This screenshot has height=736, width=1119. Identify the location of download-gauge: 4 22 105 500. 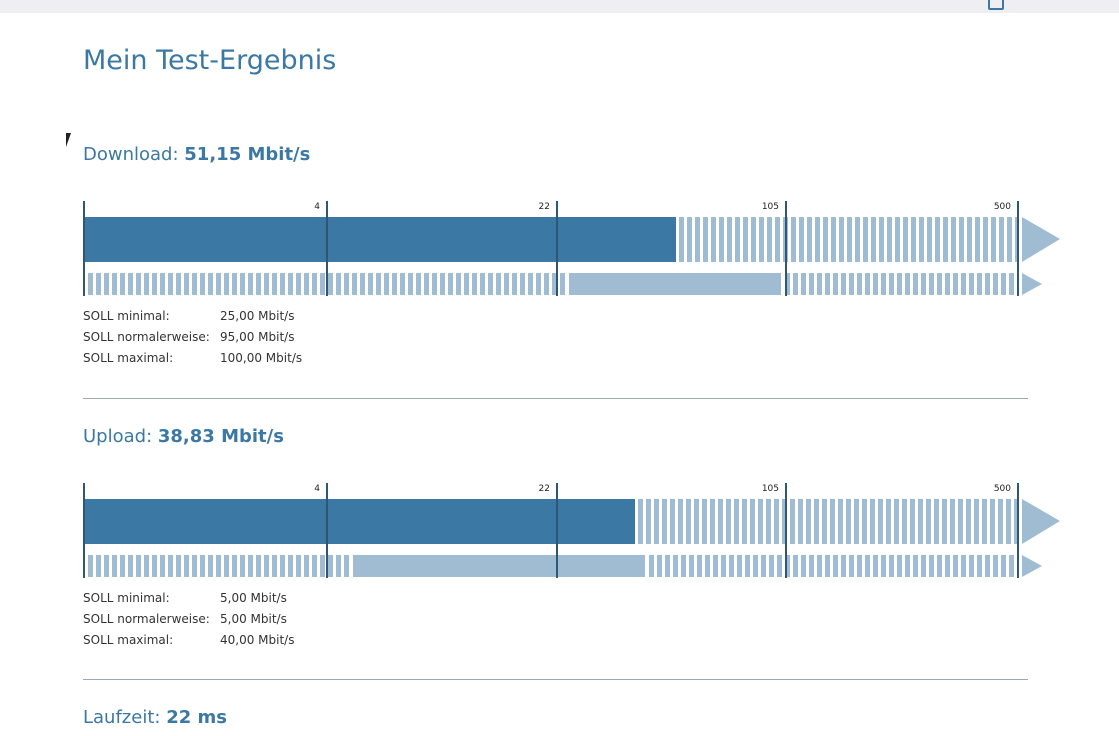
(559, 251).